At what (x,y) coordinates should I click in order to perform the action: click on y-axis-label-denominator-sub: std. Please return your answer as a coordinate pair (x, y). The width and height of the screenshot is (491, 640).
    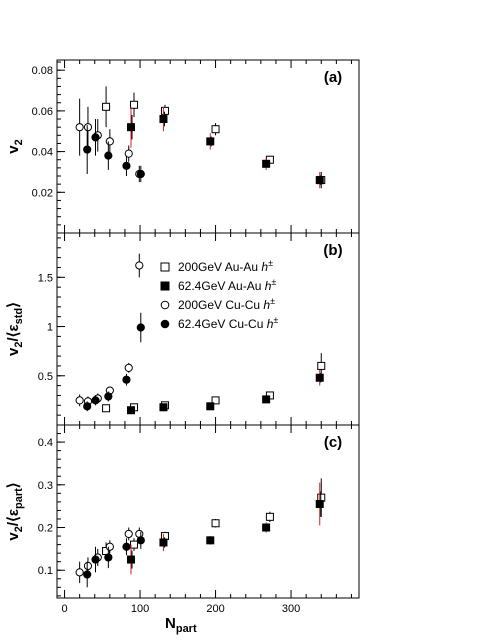
    Looking at the image, I should click on (19, 316).